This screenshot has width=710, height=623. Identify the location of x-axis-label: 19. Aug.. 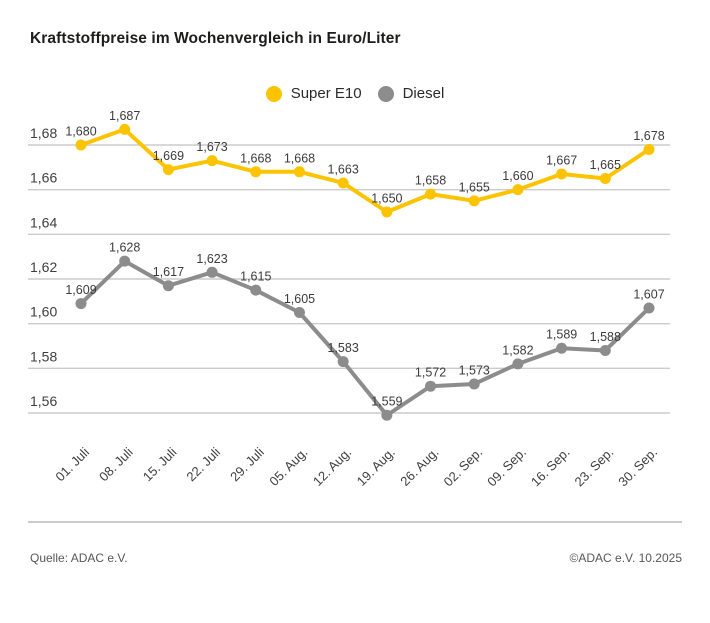
(376, 467).